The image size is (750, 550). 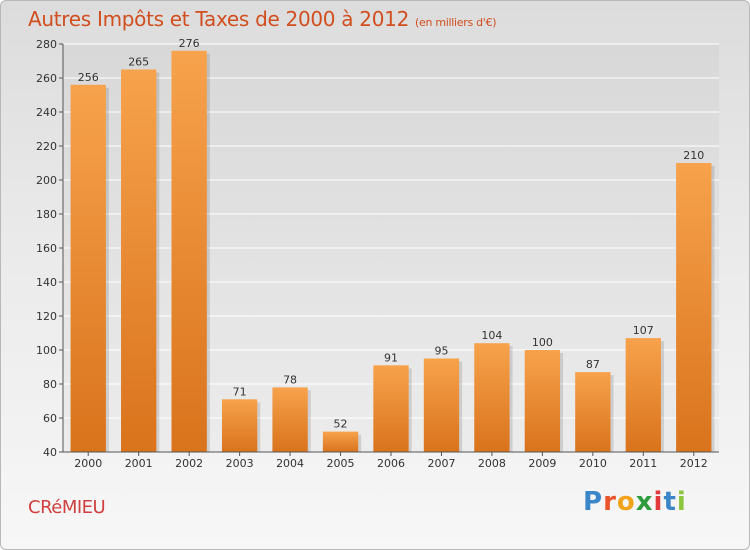 I want to click on chart-unit: (en milliers d'€), so click(x=456, y=22).